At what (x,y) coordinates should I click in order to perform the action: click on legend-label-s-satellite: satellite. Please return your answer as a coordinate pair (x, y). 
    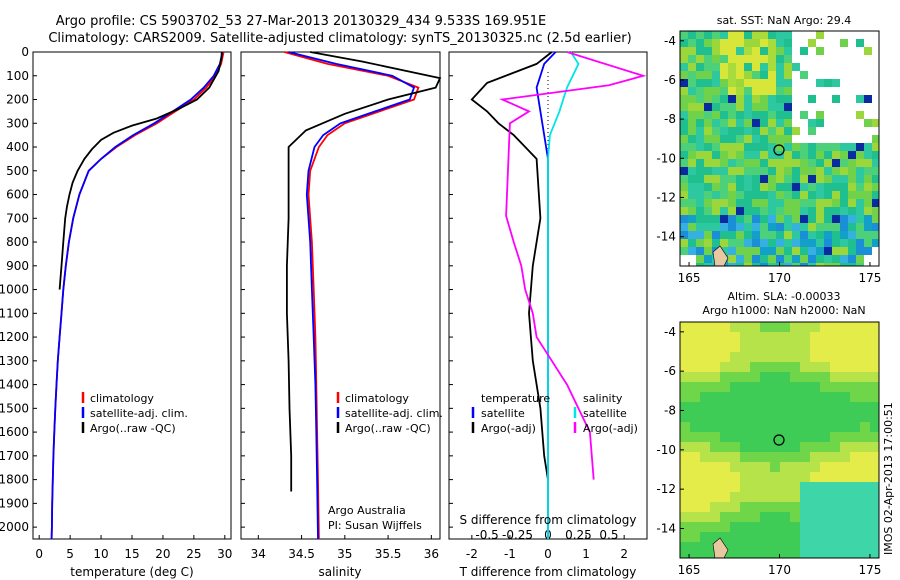
    Looking at the image, I should click on (605, 413).